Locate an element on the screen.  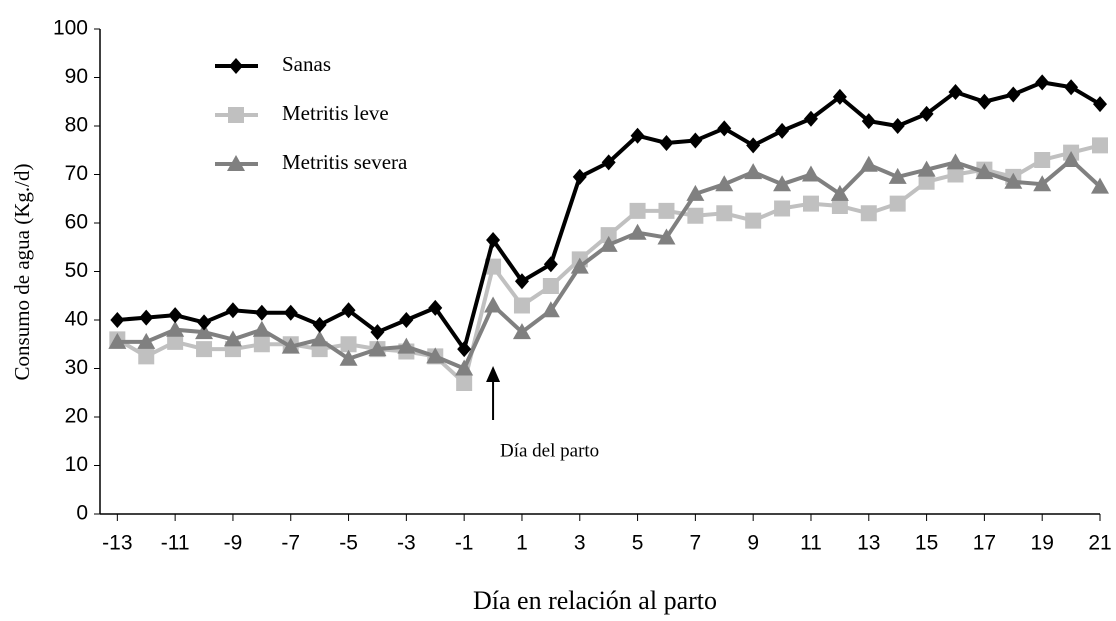
x-tick-label: 17 is located at coordinates (984, 543).